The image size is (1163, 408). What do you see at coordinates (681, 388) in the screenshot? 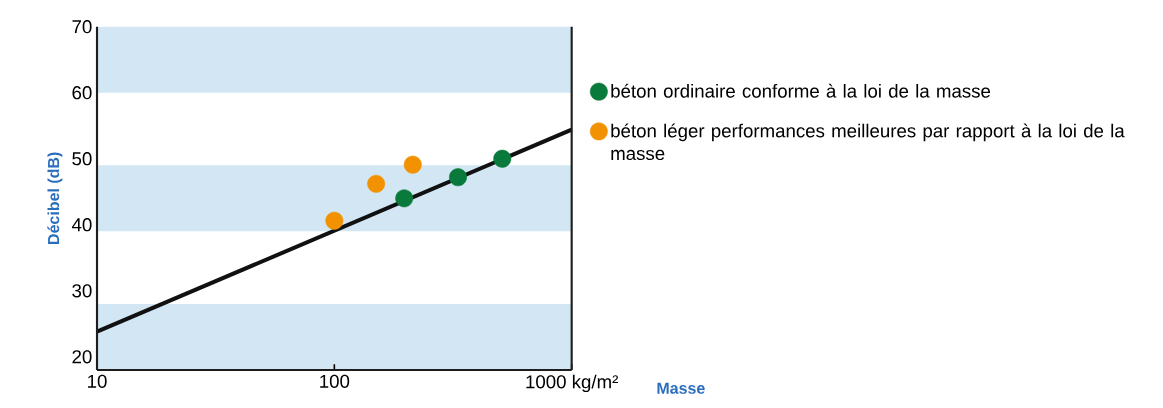
I see `x-axis-title: Masse` at bounding box center [681, 388].